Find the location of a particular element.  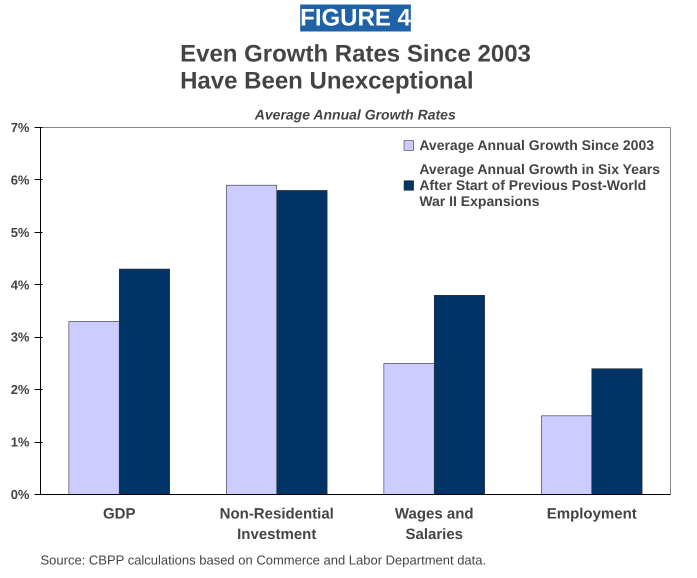

x-tick-label: Non-Residential Investment is located at coordinates (277, 524).